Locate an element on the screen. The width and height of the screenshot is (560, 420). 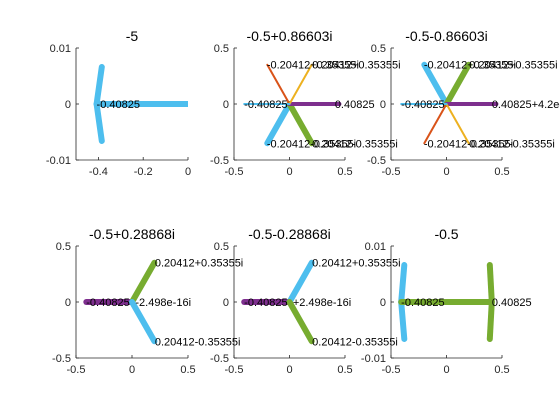
chart-title: -0.5-0.86603i is located at coordinates (446, 36).